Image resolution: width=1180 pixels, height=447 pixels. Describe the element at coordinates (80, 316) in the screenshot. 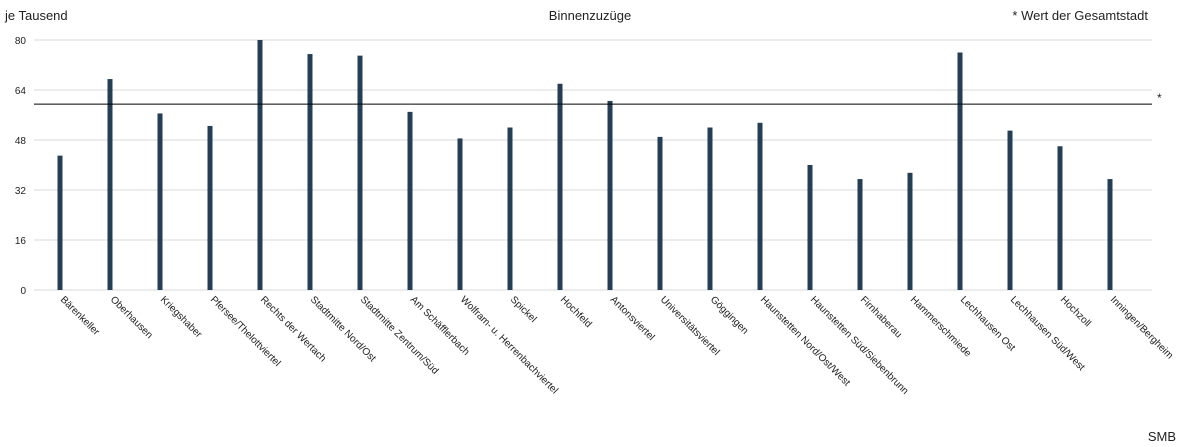

I see `x-tick-label: Bärenkeller` at that location.